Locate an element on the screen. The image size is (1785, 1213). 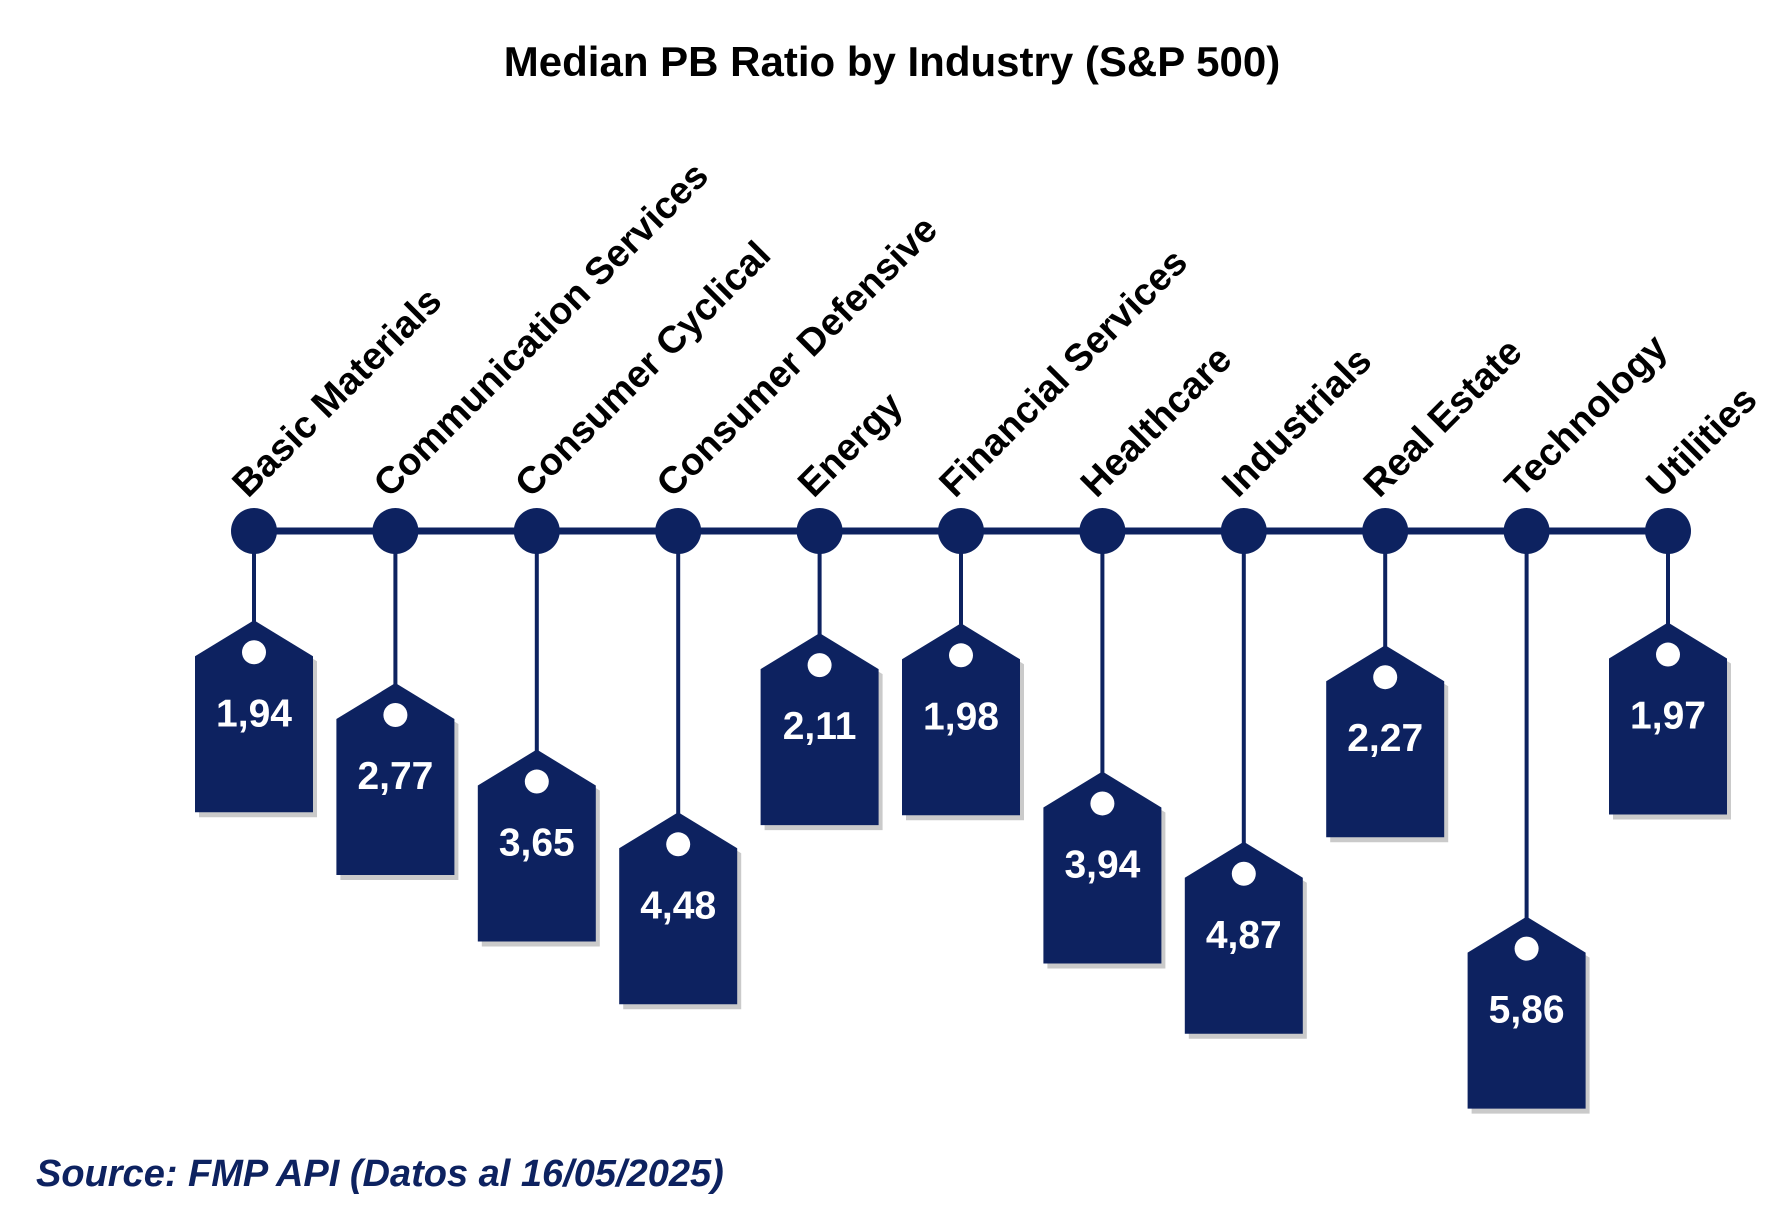
value-label: 2,77 is located at coordinates (395, 776).